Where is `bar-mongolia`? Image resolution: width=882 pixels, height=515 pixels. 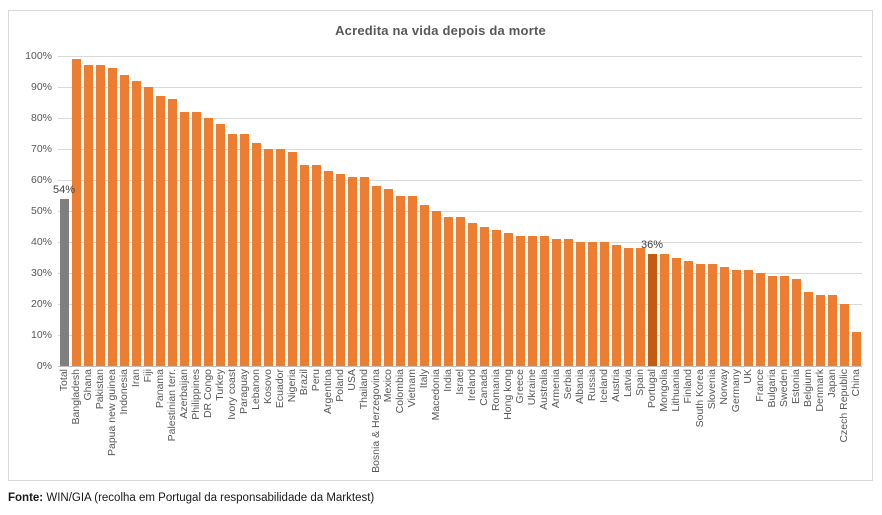 bar-mongolia is located at coordinates (664, 310).